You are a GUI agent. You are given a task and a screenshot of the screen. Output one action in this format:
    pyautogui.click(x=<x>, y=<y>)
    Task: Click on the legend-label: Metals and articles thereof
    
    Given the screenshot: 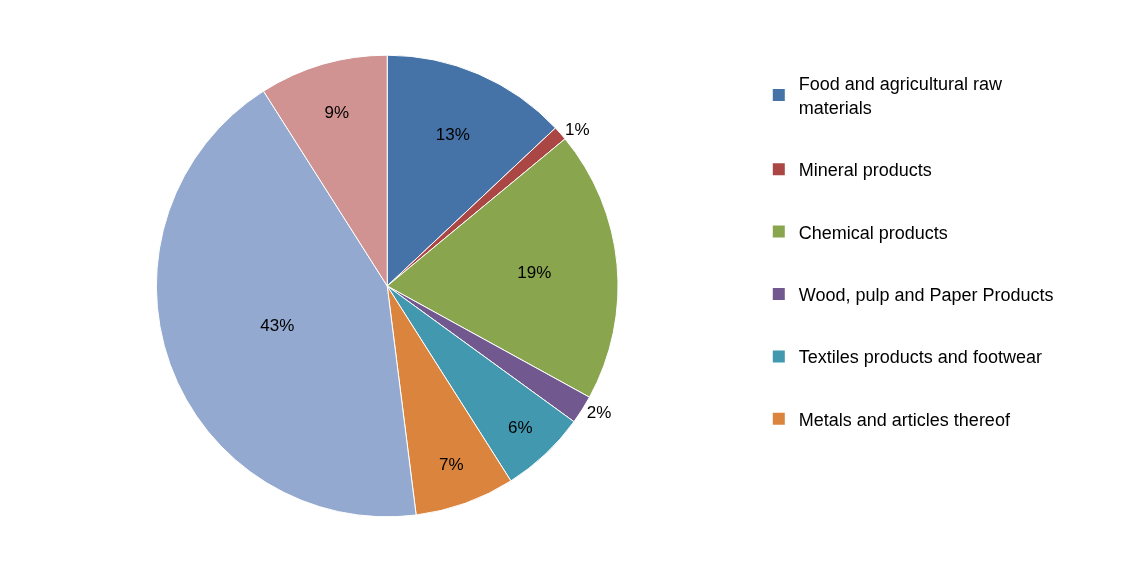 What is the action you would take?
    pyautogui.click(x=904, y=419)
    